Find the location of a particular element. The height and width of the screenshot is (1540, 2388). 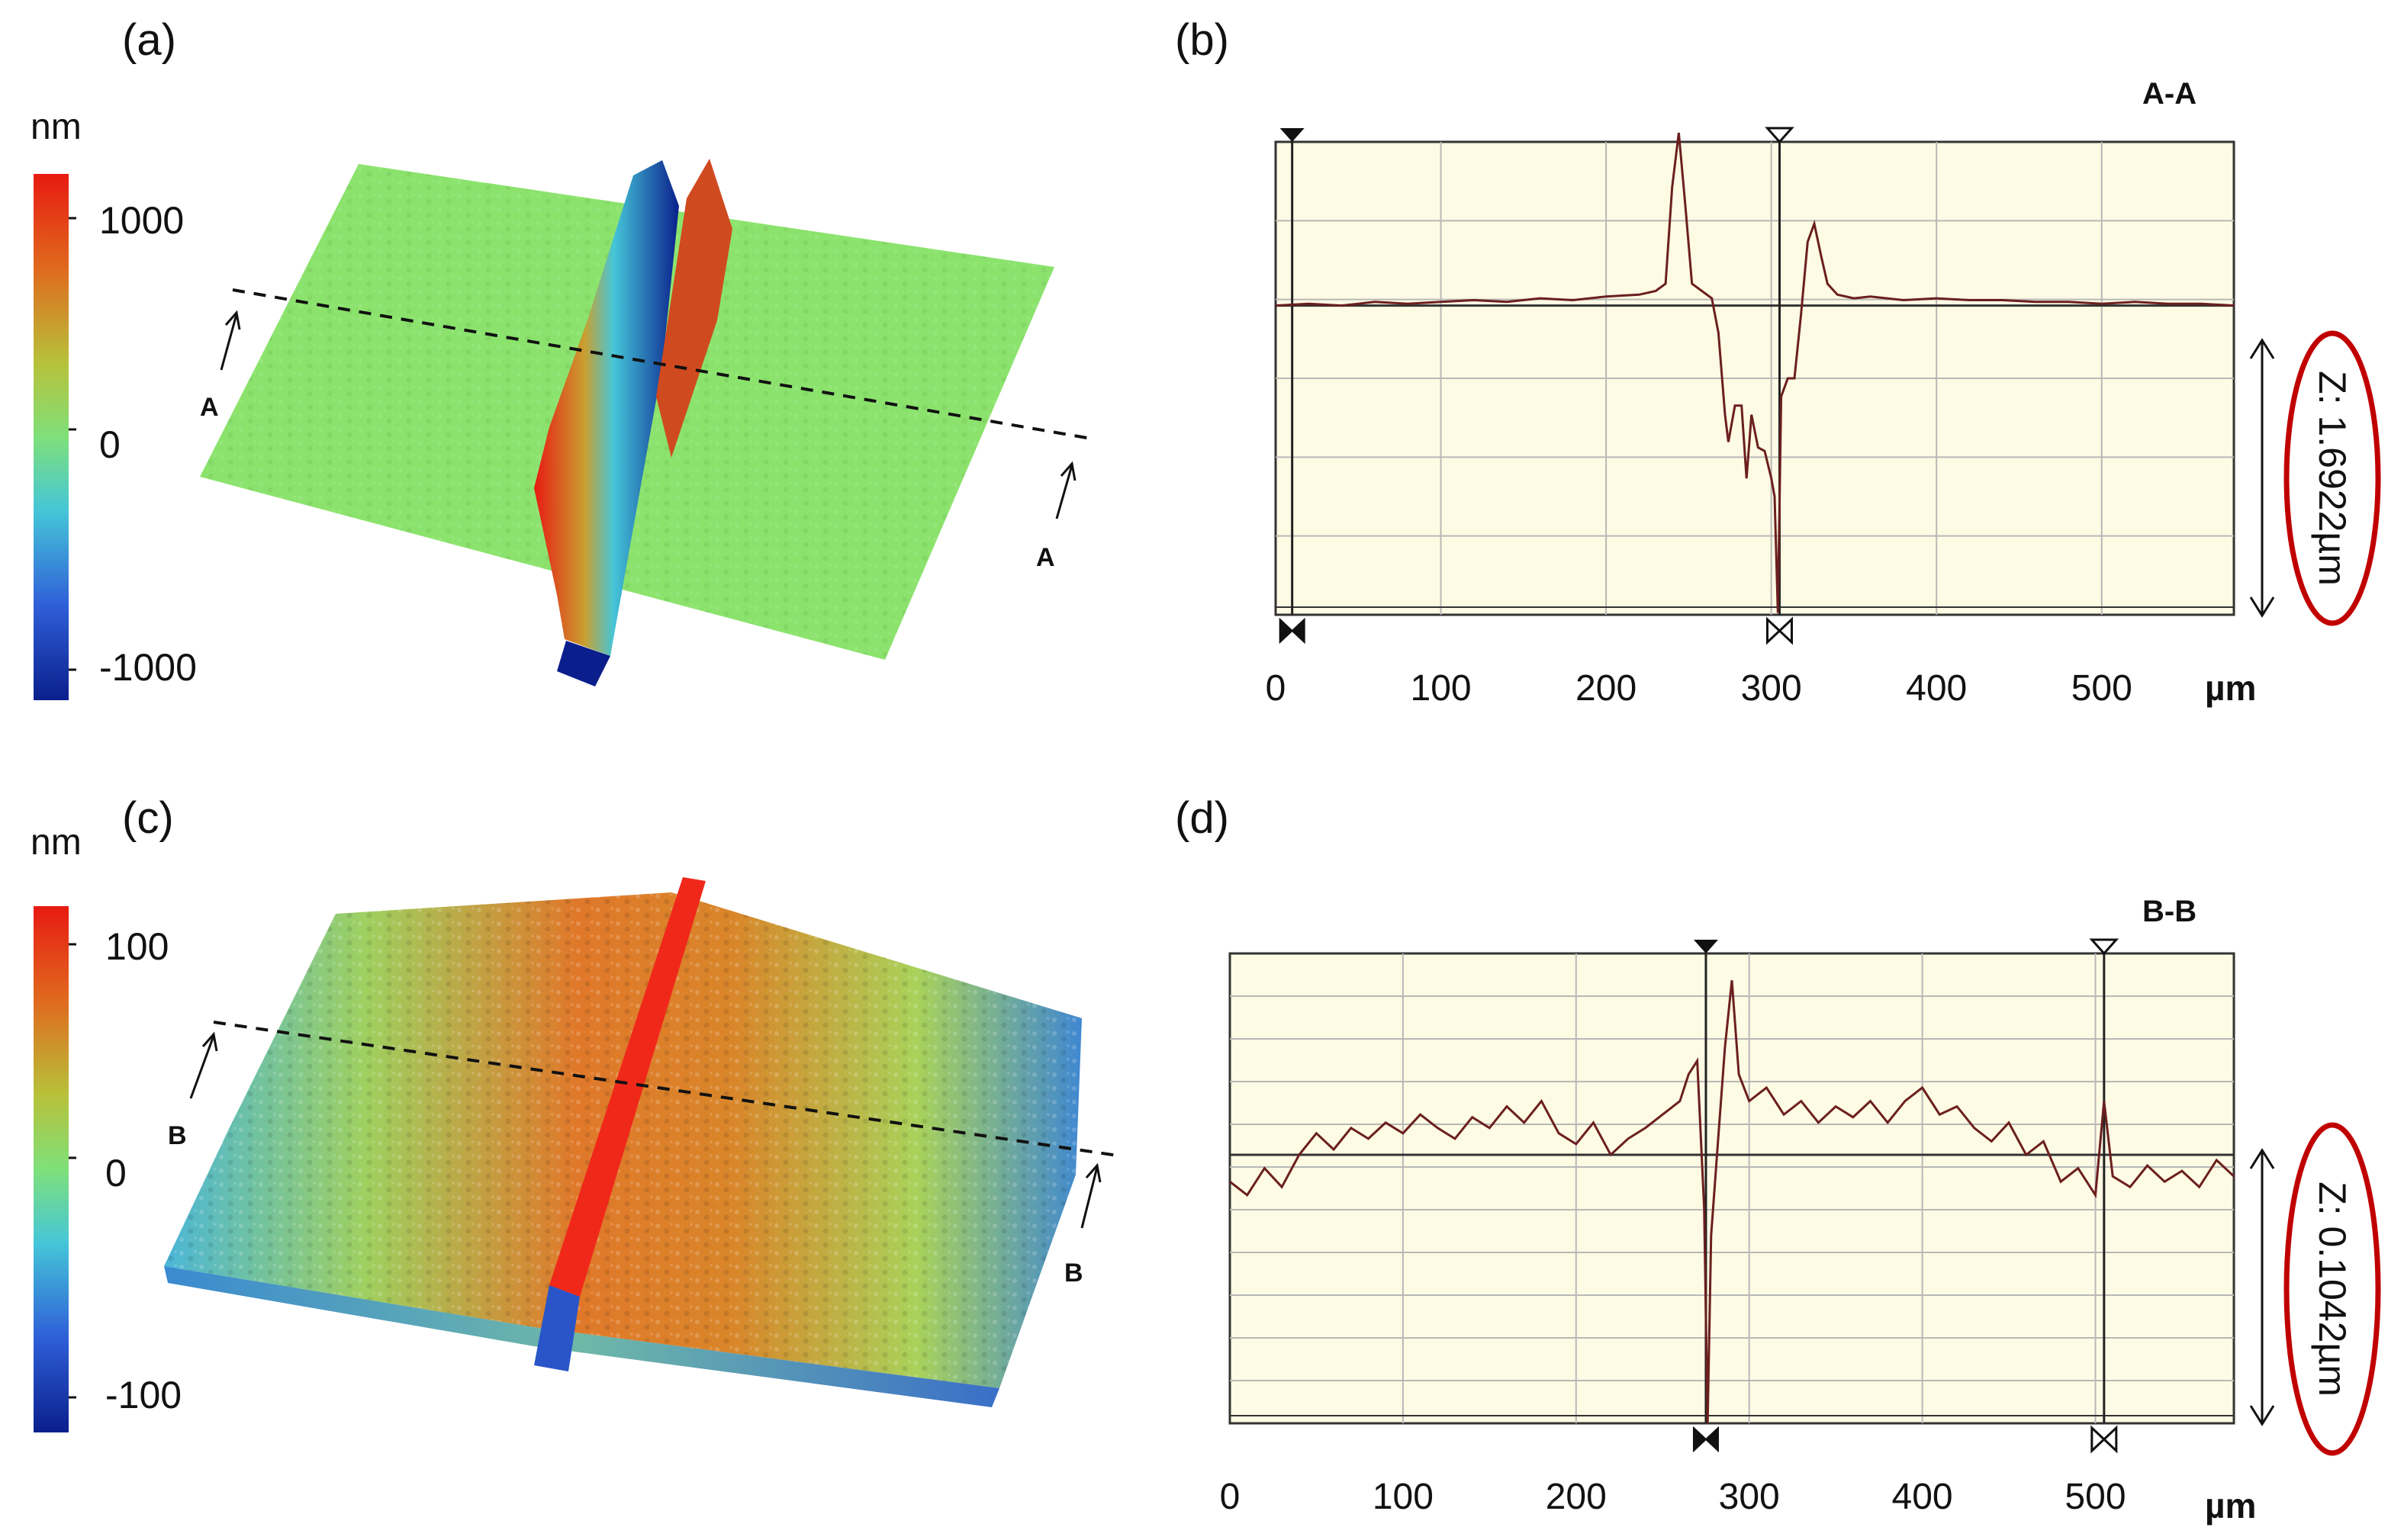

colorbar-a is located at coordinates (51, 437).